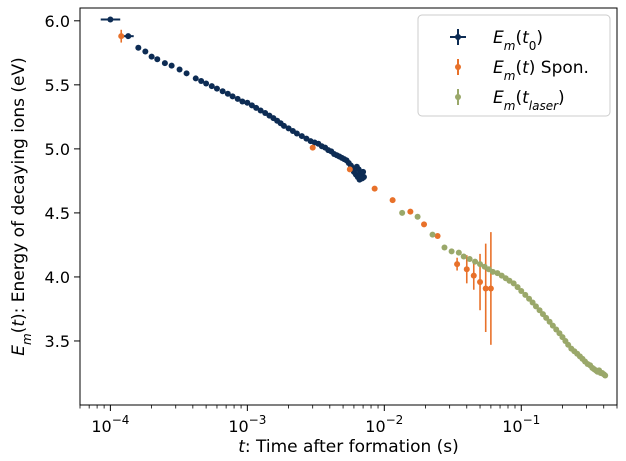  Describe the element at coordinates (62, 181) in the screenshot. I see `y-axis: 3.5 4.0 4.5 5.0 5.5 6.0` at that location.